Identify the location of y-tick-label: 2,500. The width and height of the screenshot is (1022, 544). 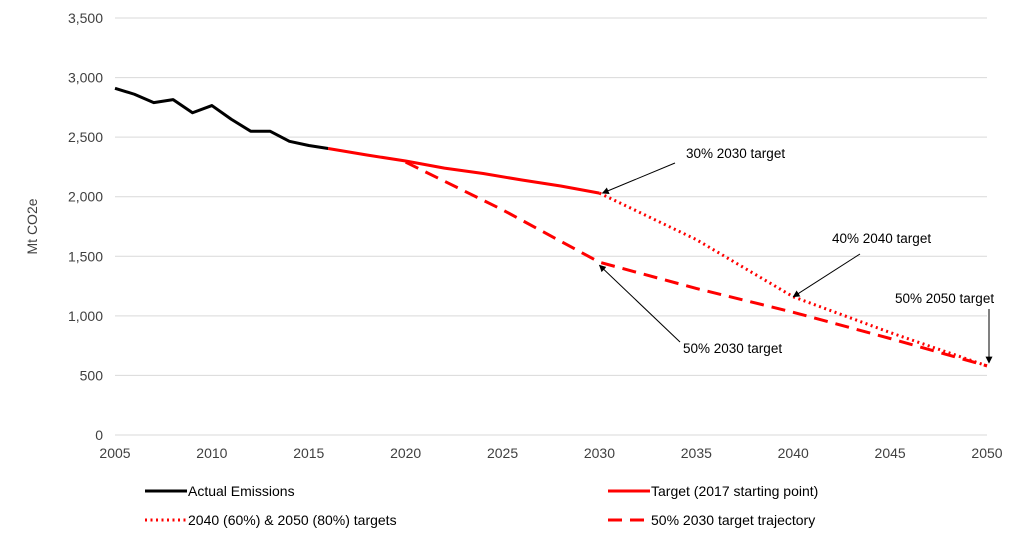
(85, 137).